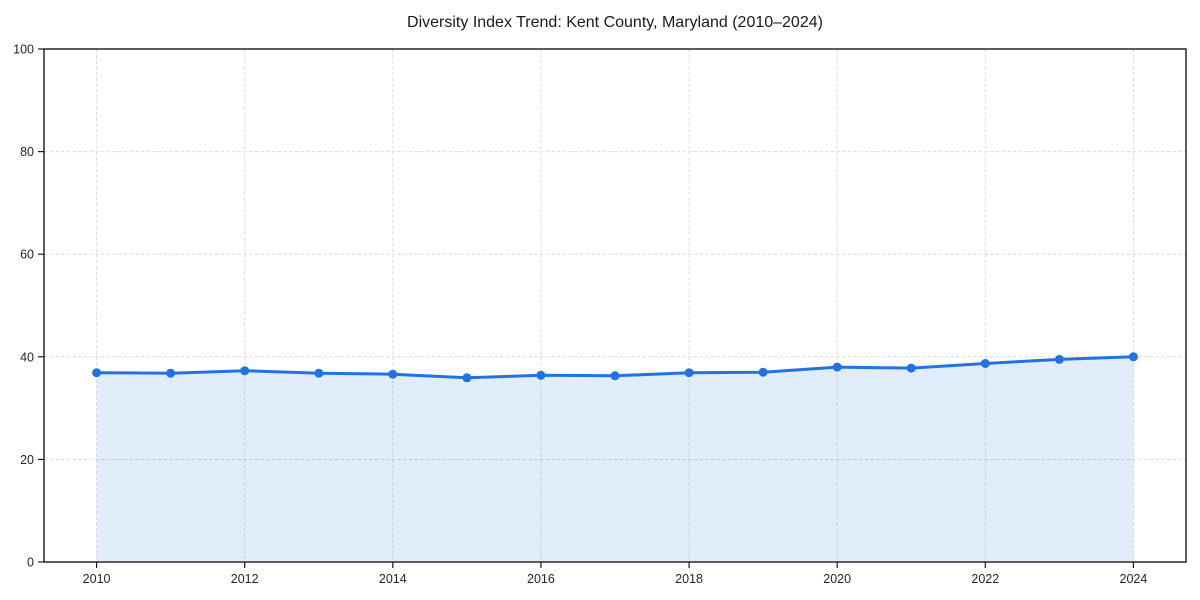  What do you see at coordinates (1133, 357) in the screenshot?
I see `data-point-2024` at bounding box center [1133, 357].